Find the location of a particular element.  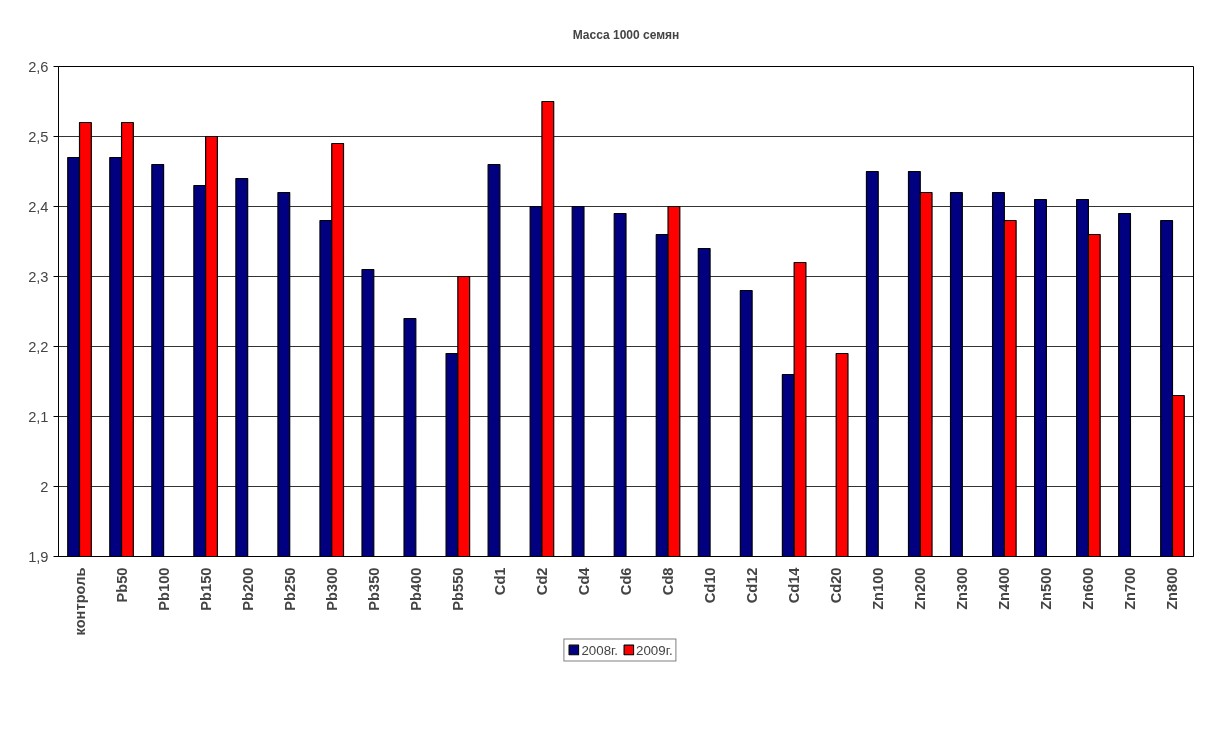

x-tick-label: Cd10 is located at coordinates (710, 585).